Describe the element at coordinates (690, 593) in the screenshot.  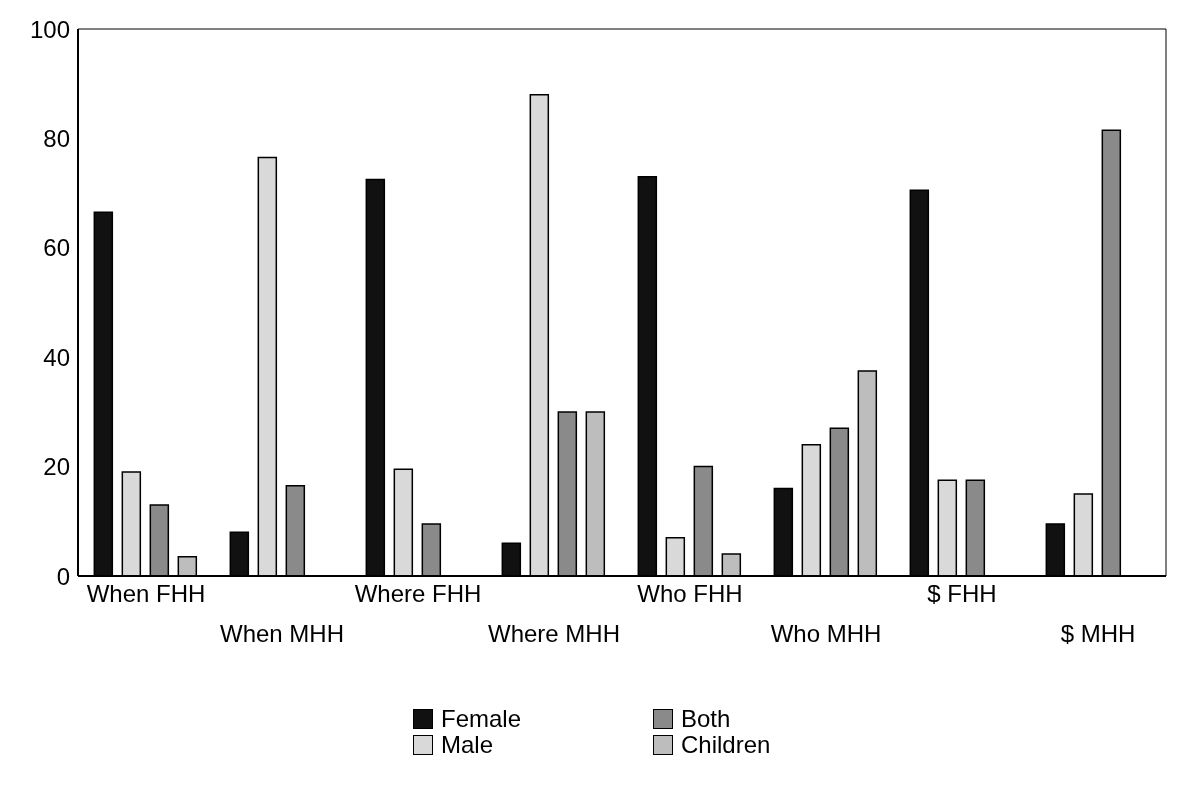
I see `x-tick-label: Who FHH` at that location.